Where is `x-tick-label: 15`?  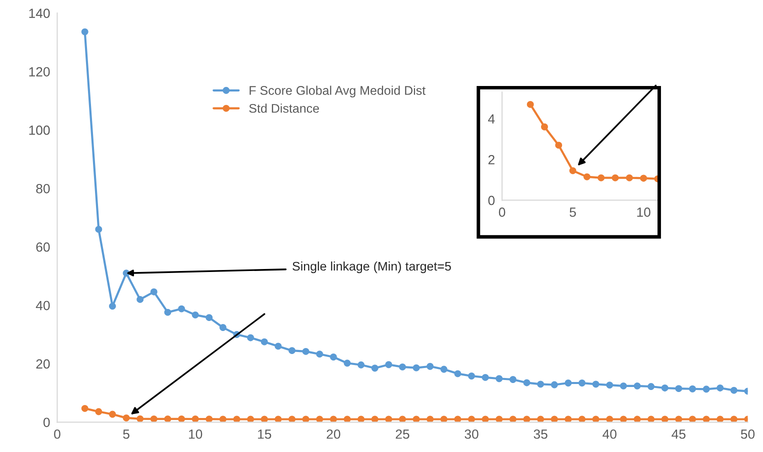 x-tick-label: 15 is located at coordinates (265, 434).